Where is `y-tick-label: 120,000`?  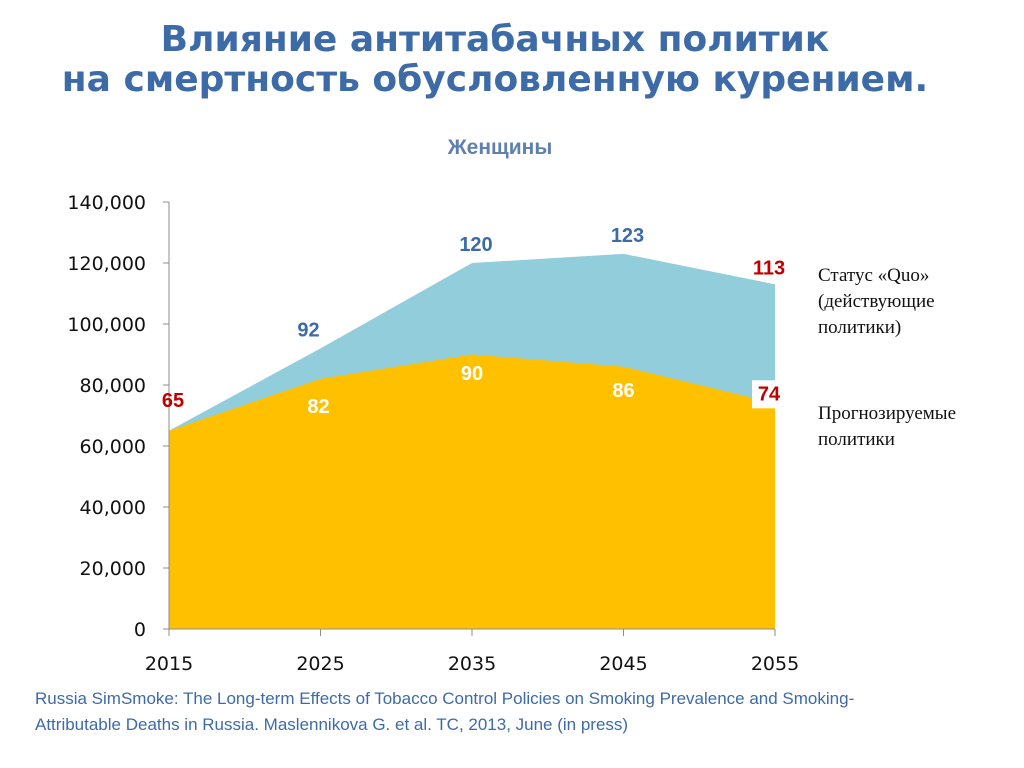 y-tick-label: 120,000 is located at coordinates (106, 264).